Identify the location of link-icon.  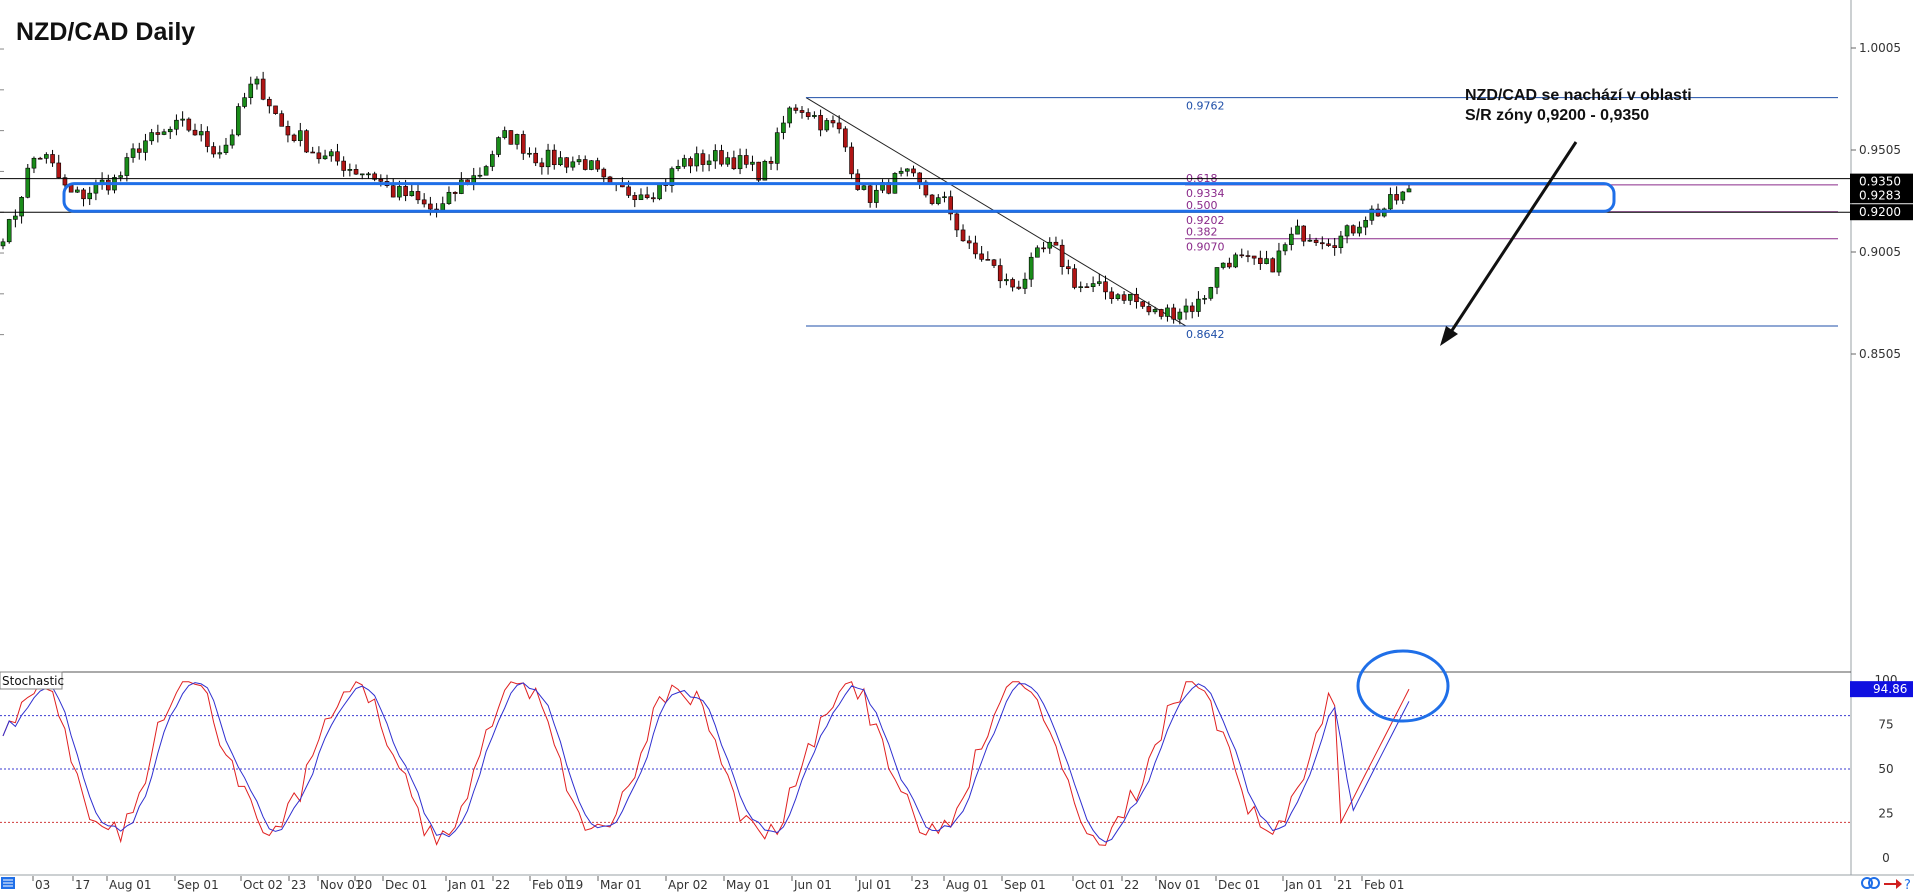
(1870, 883).